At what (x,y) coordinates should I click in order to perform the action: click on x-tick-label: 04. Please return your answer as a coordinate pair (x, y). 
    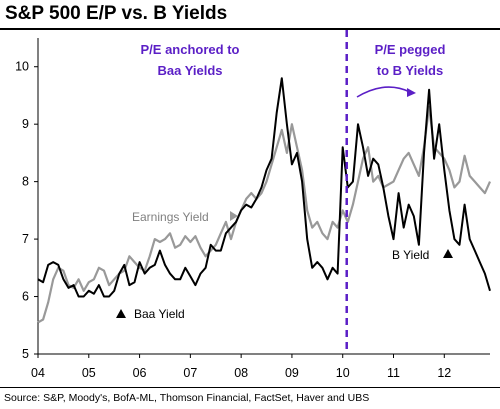
    Looking at the image, I should click on (38, 373).